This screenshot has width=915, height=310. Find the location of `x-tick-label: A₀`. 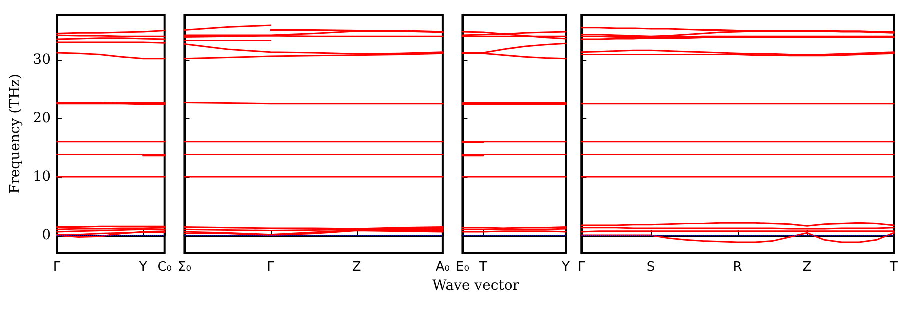

x-tick-label: A₀ is located at coordinates (443, 267).